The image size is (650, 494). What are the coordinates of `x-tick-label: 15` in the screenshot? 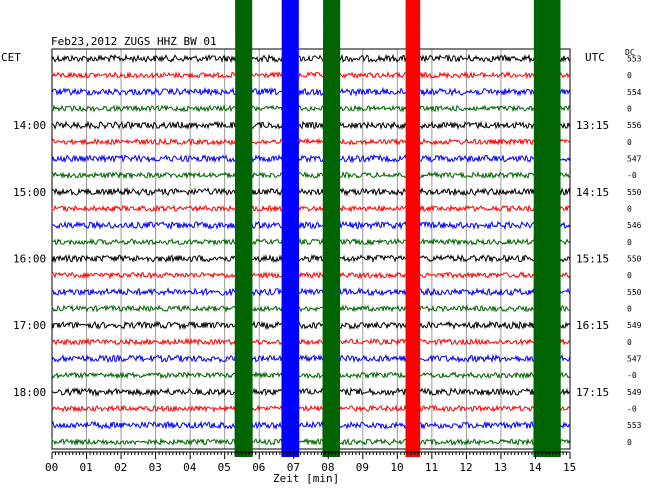 It's located at (569, 467).